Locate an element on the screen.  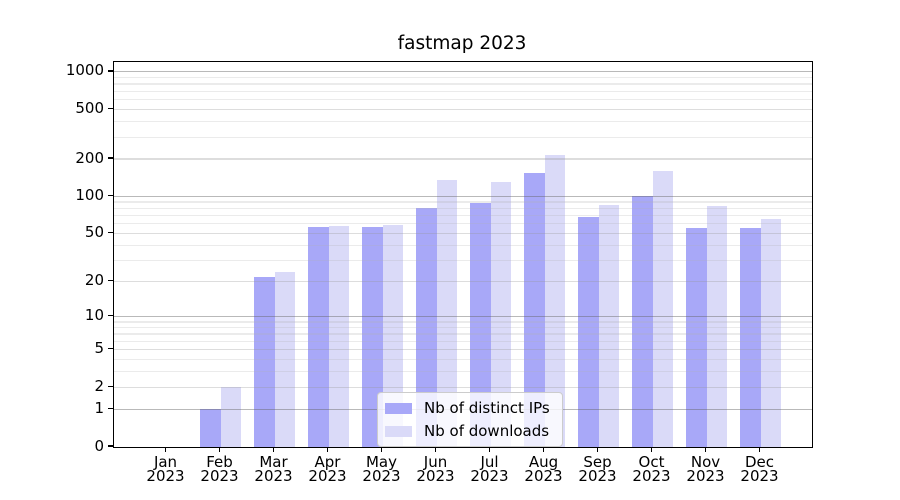
x-tick-label-may: May 2023 is located at coordinates (381, 469).